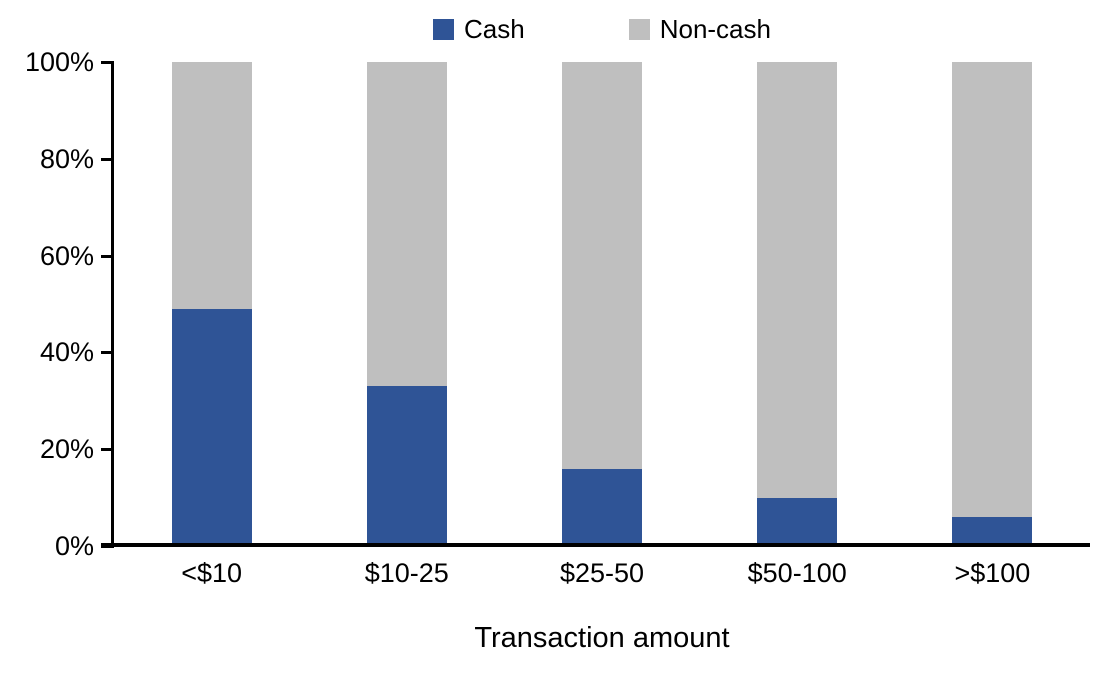 The height and width of the screenshot is (673, 1102). What do you see at coordinates (992, 573) in the screenshot?
I see `x-tick-label: >$100` at bounding box center [992, 573].